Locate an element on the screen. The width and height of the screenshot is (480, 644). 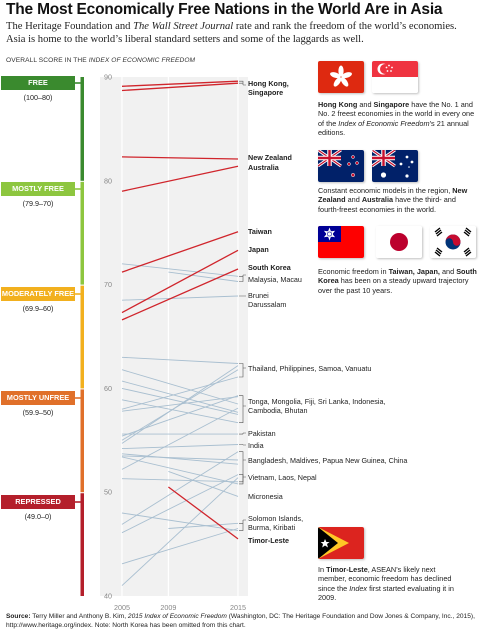
category-mostly-unfree: MOSTLY UNFREE is located at coordinates (38, 398).